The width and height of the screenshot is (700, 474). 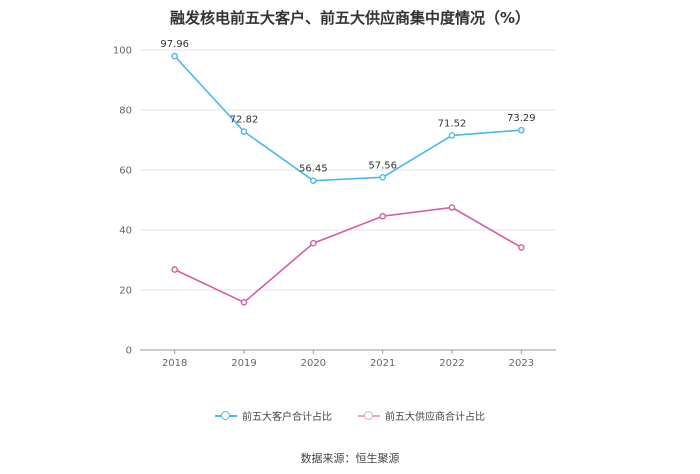 What do you see at coordinates (125, 171) in the screenshot?
I see `y-tick-label-60: 60` at bounding box center [125, 171].